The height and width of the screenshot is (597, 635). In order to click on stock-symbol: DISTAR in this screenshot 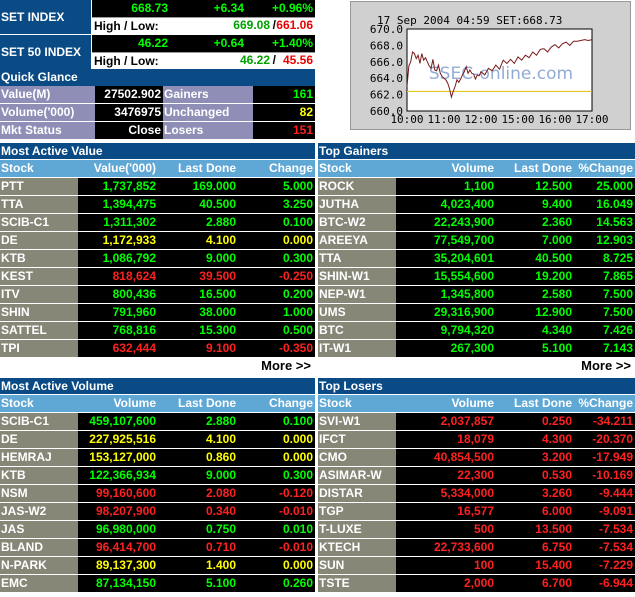, I will do `click(357, 493)`.